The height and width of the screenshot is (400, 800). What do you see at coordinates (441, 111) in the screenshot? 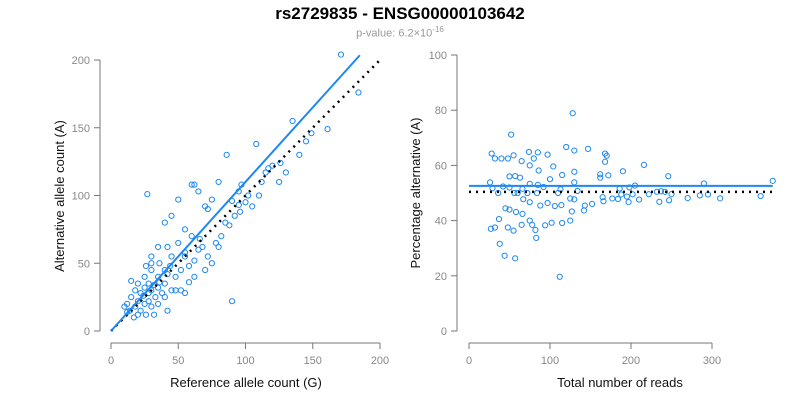
I see `y-tick-label: 80` at bounding box center [441, 111].